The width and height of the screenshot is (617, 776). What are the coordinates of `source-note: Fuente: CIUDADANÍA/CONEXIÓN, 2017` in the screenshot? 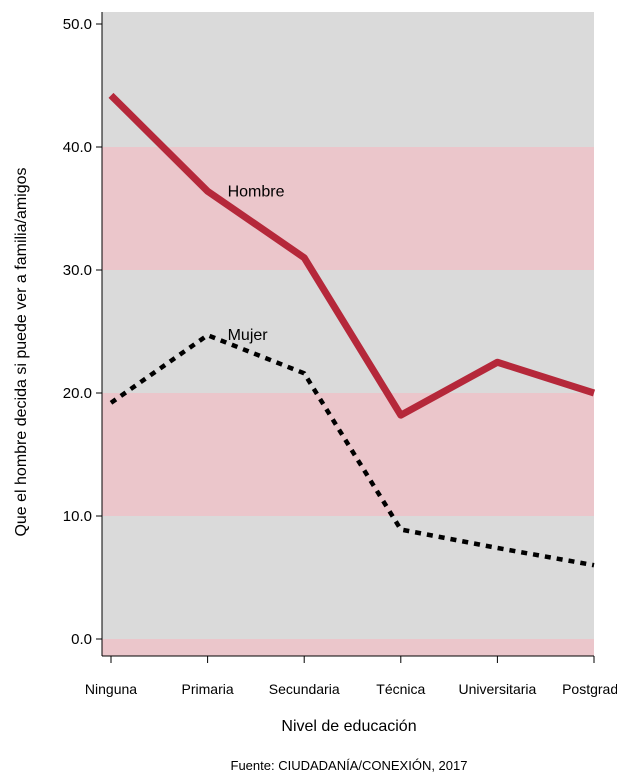 It's located at (349, 765).